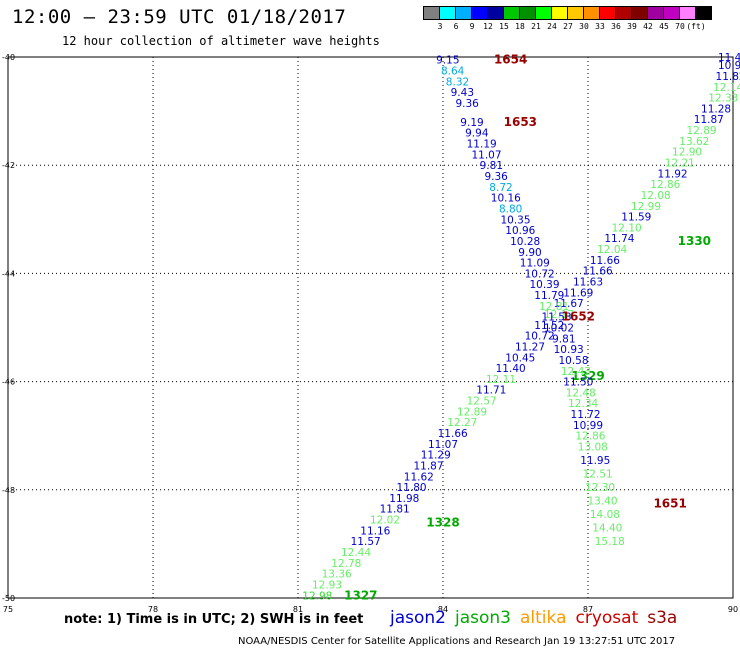  What do you see at coordinates (404, 499) in the screenshot?
I see `swh-value: 11.98` at bounding box center [404, 499].